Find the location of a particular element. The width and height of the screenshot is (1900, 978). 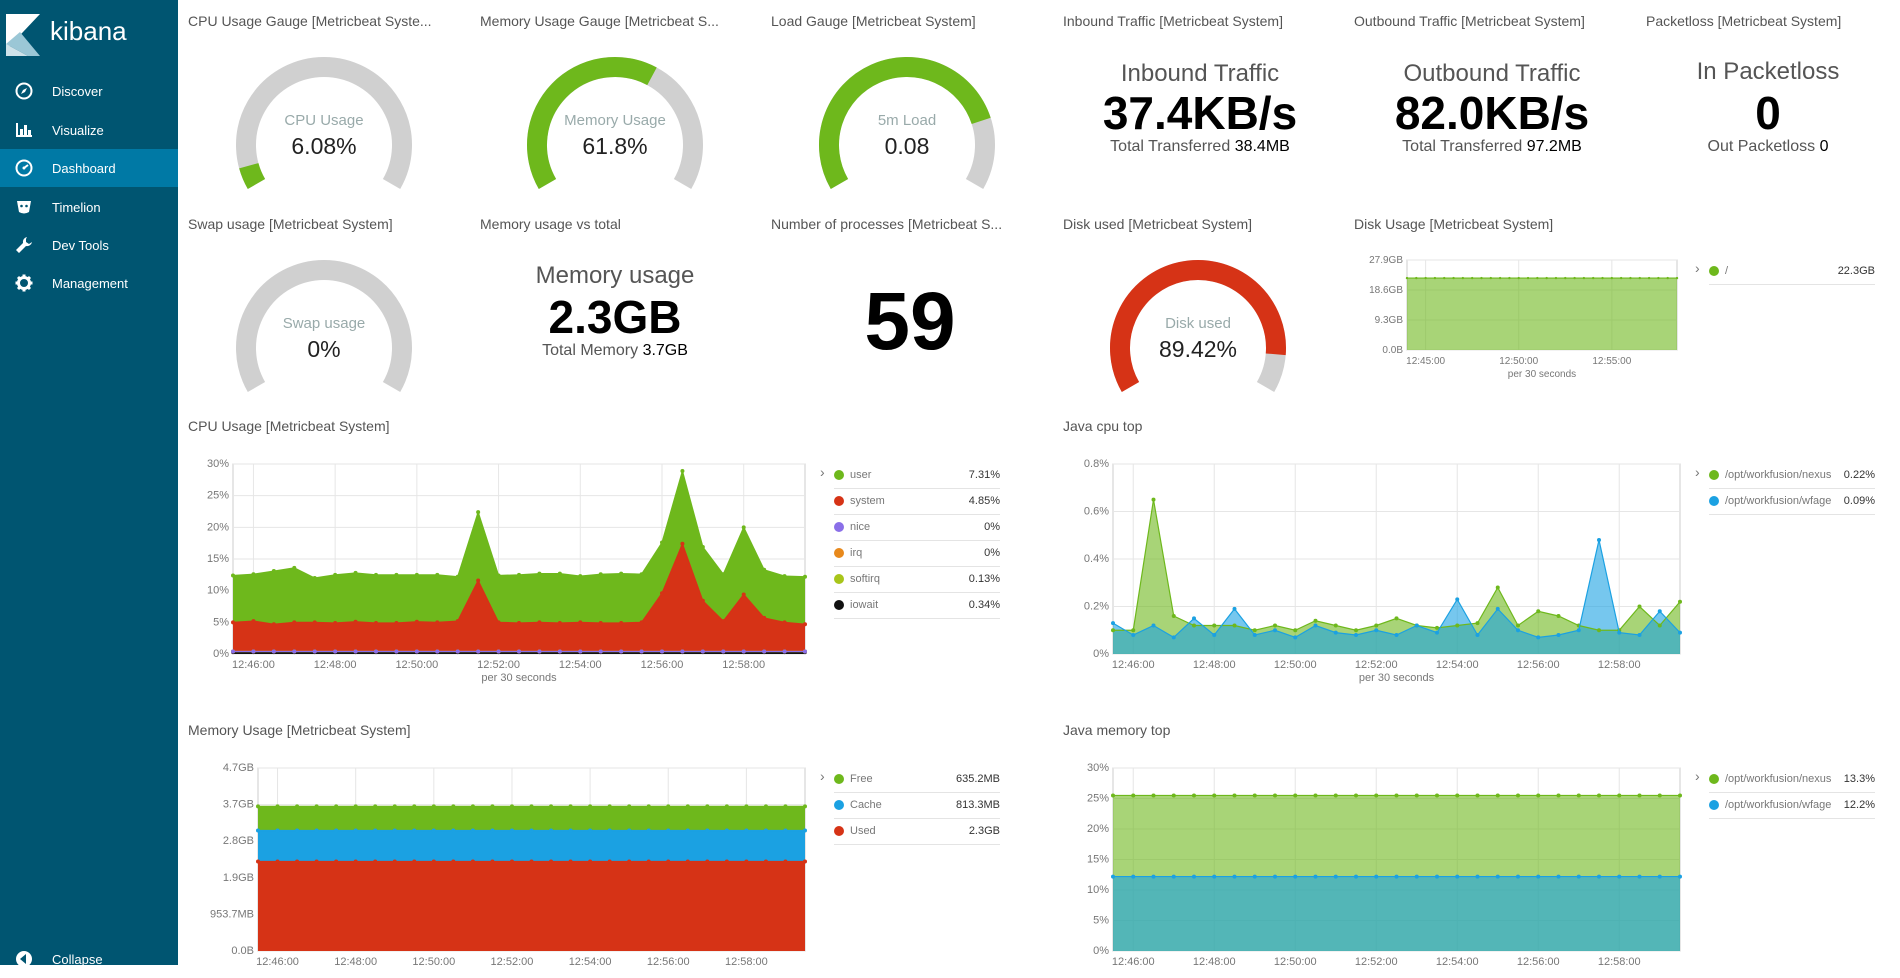

legend-item: iowait 0.34% is located at coordinates (917, 605).